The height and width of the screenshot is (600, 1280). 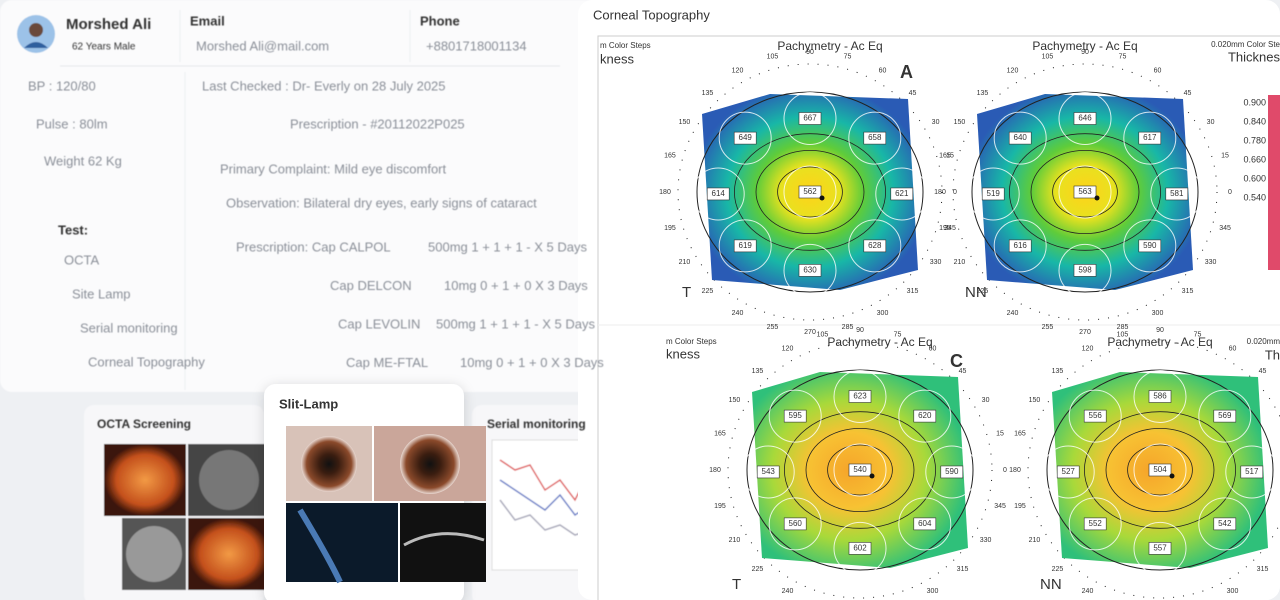 I want to click on thickness-value: 569, so click(x=1225, y=415).